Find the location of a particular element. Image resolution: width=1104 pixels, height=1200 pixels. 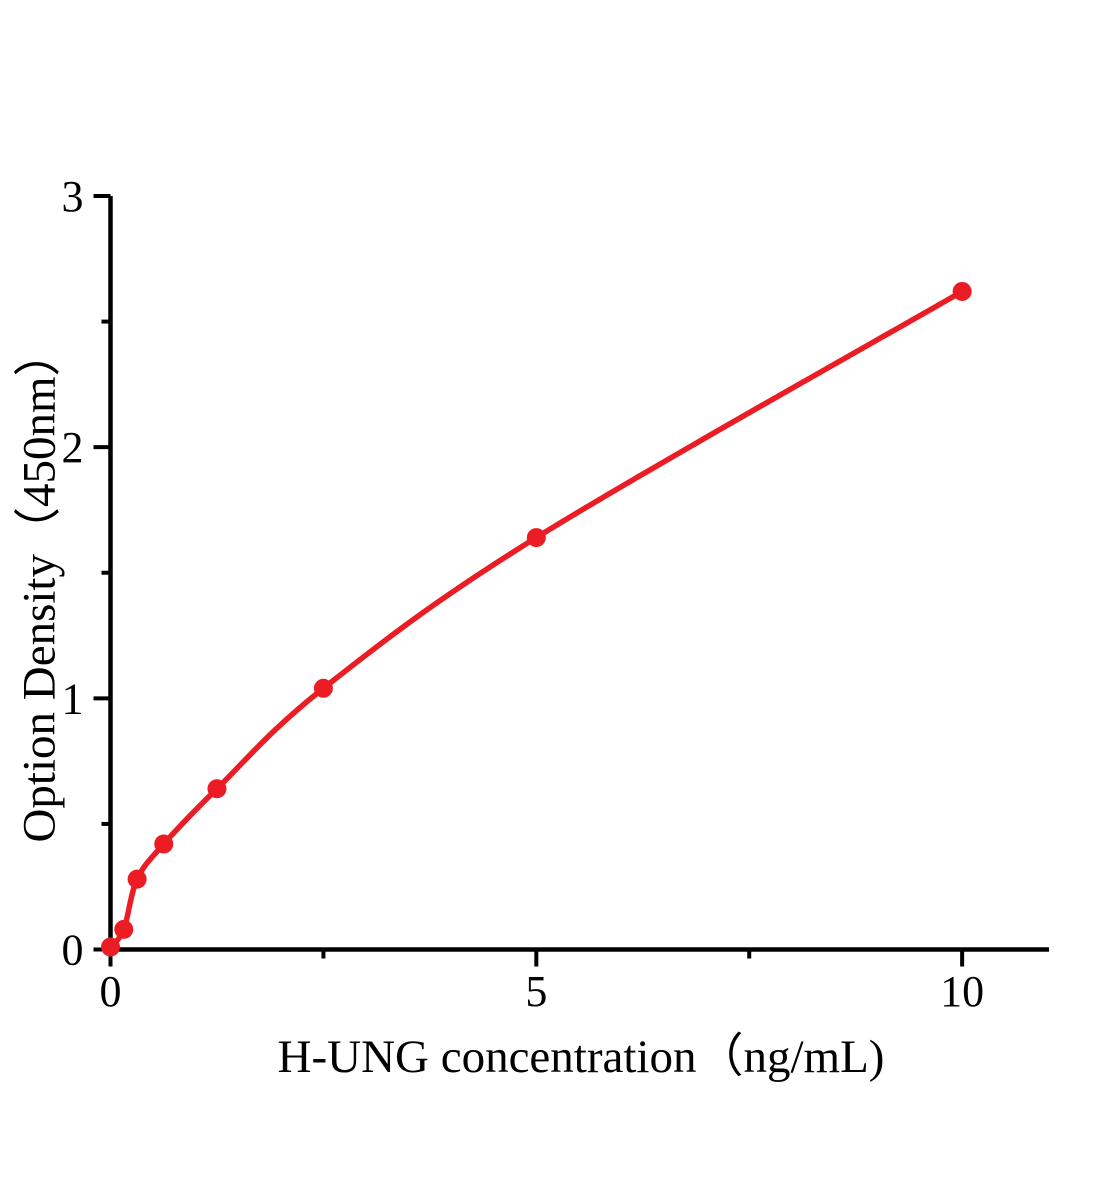

y-axis-title: Option Density（450nm） is located at coordinates (39, 586).